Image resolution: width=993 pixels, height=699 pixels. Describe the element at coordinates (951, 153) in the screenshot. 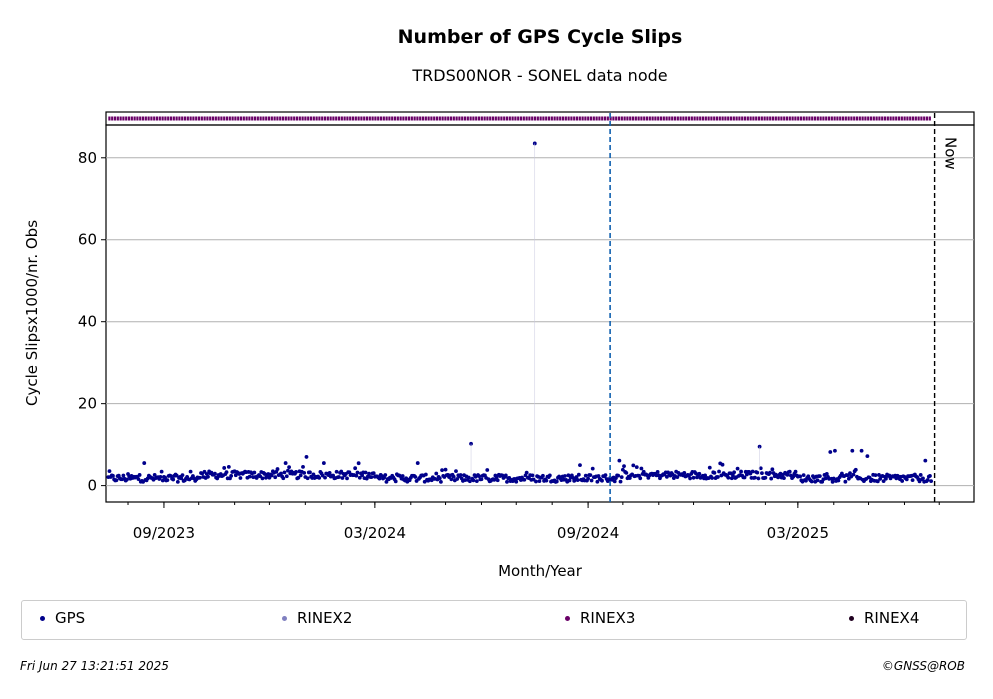

I see `now-label: Now` at that location.